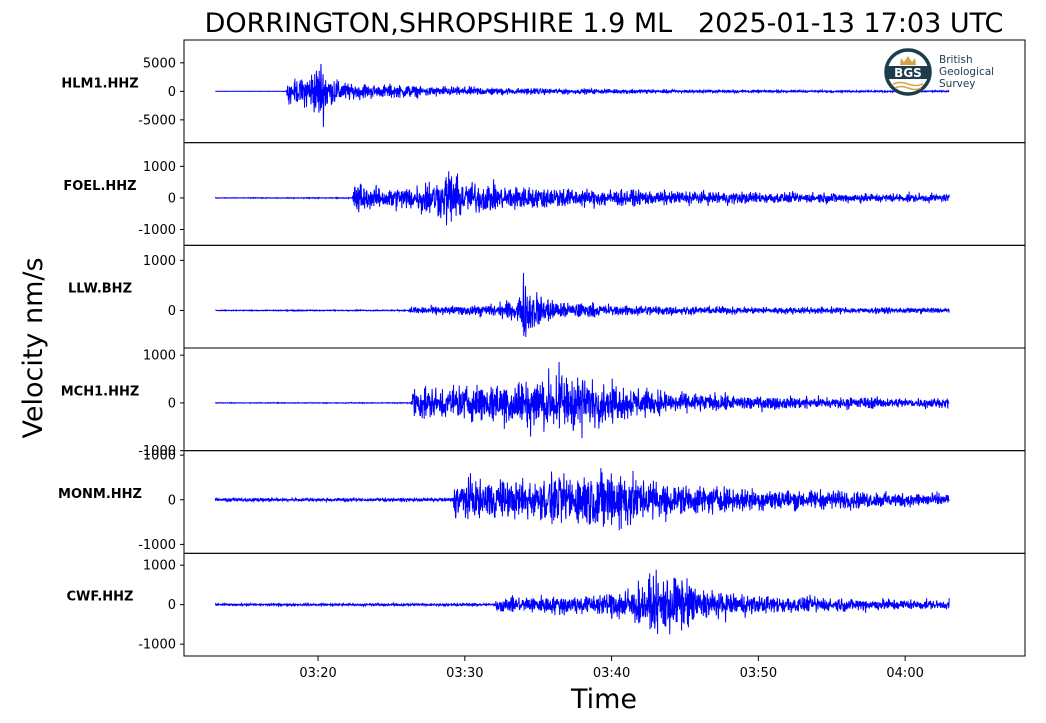 The height and width of the screenshot is (723, 1046). Describe the element at coordinates (100, 391) in the screenshot. I see `station-label: MCH1.HHZ` at that location.